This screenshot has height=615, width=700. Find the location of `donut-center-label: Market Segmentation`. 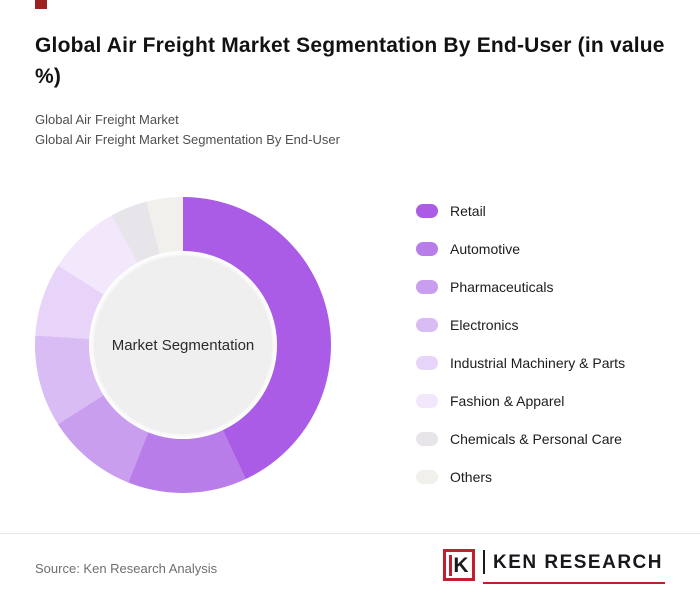

donut-center-label: Market Segmentation is located at coordinates (183, 345).